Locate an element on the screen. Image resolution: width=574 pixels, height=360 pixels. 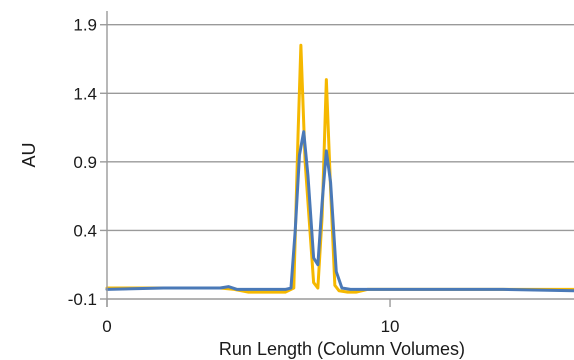
x-tick-label: 10 is located at coordinates (390, 326).